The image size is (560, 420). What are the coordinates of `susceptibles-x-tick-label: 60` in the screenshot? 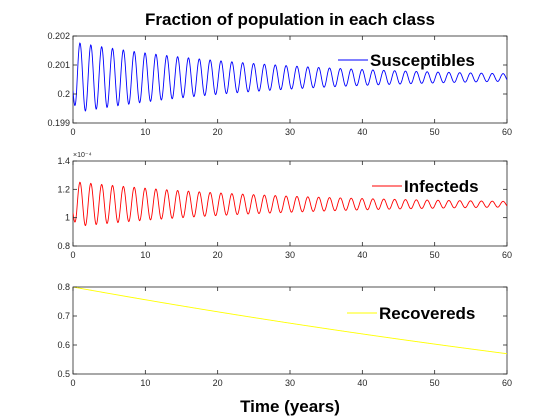 It's located at (507, 132).